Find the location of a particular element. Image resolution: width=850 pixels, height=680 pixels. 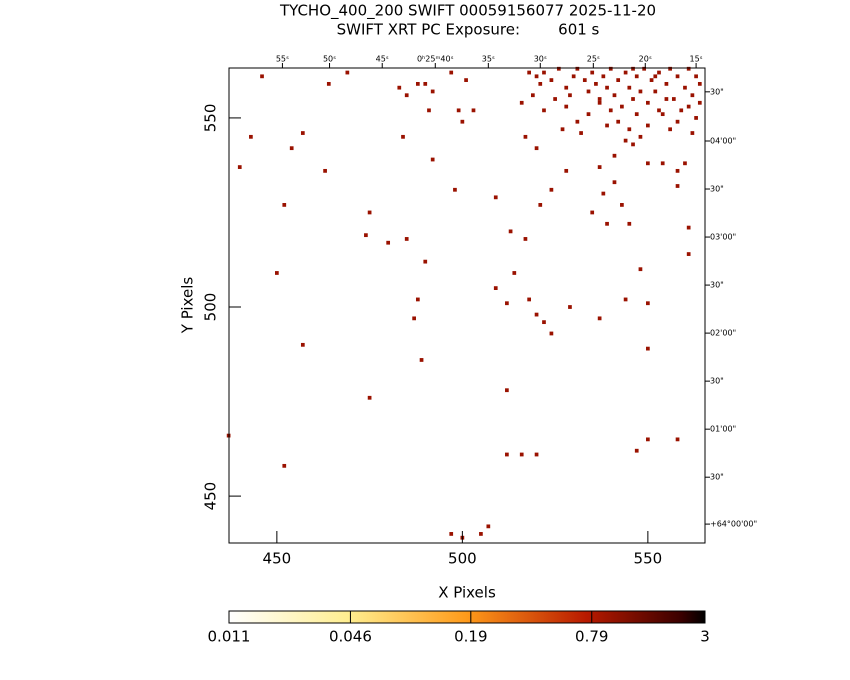

colorbar-tick-label: 0.011 is located at coordinates (229, 637).